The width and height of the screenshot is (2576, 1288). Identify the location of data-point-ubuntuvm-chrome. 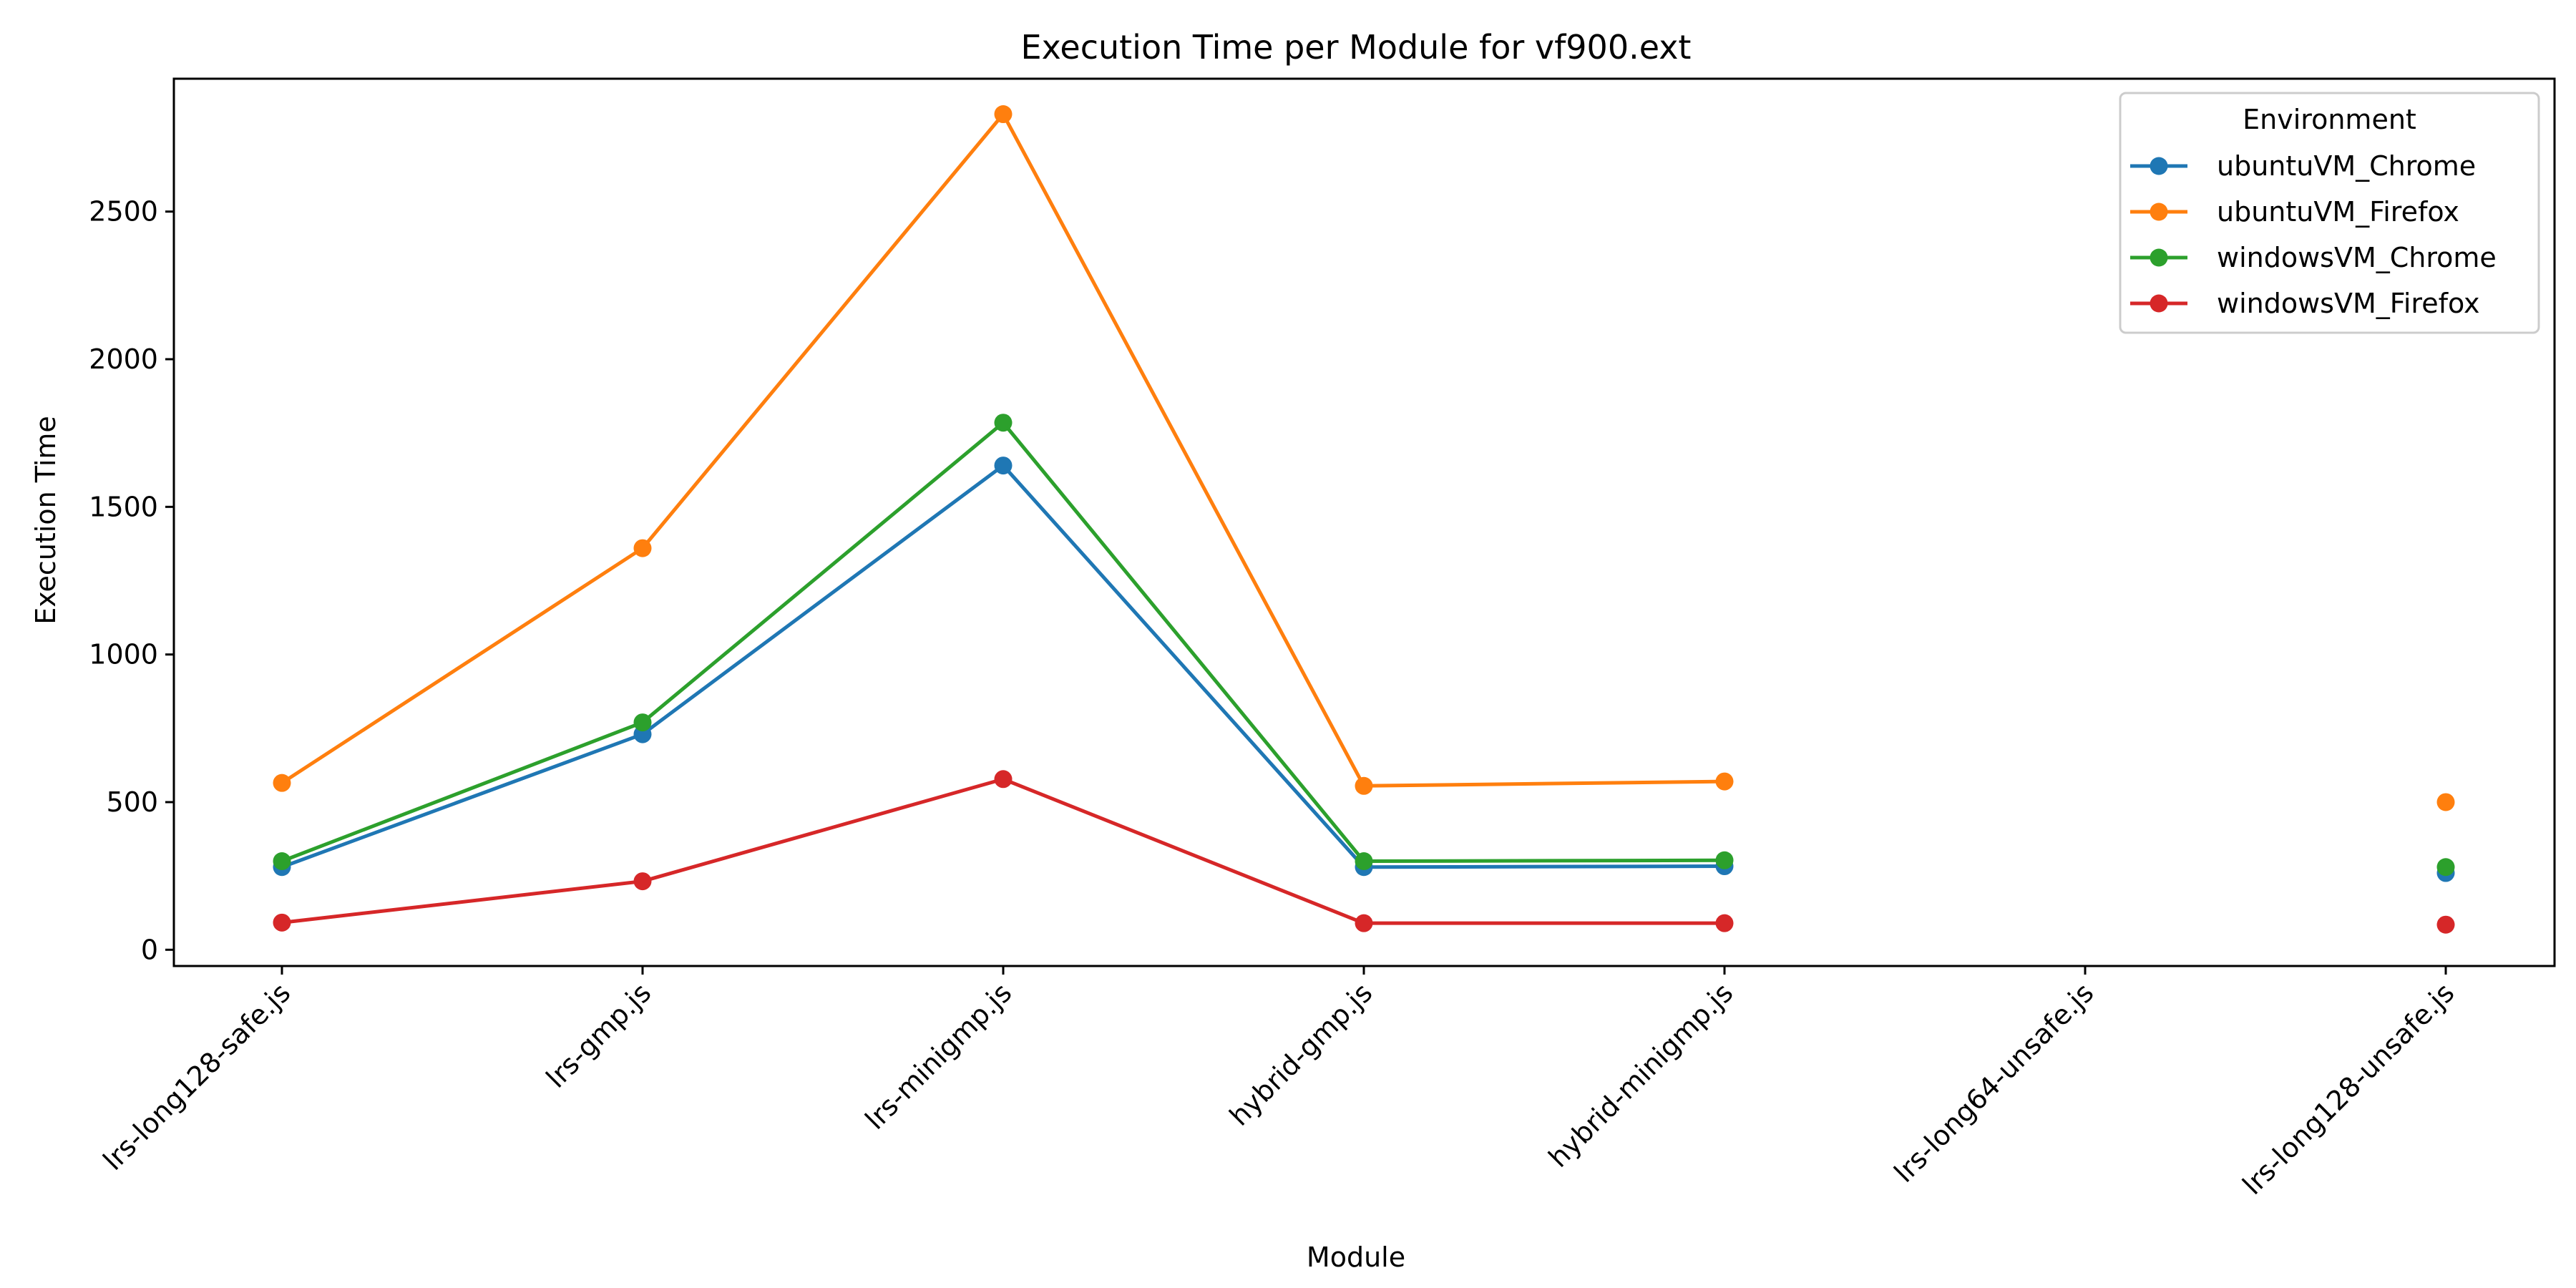
(1003, 466).